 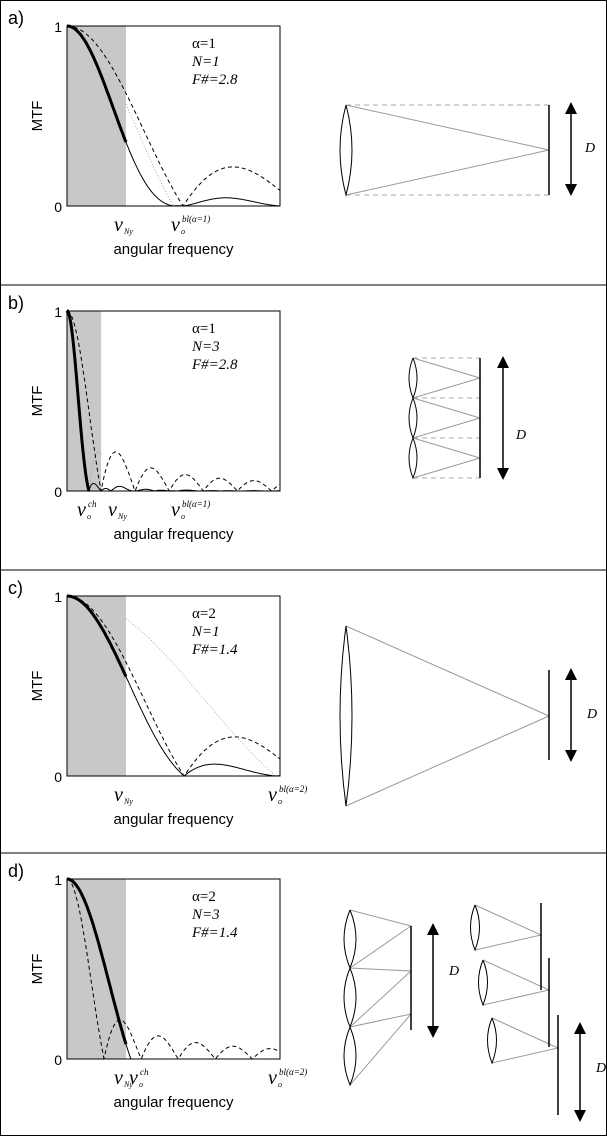 I want to click on panel-label: d), so click(x=16, y=871).